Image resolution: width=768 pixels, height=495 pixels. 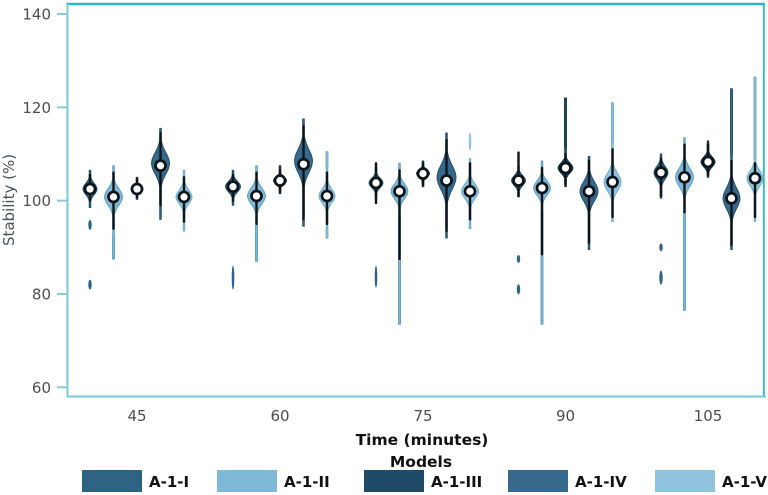 What do you see at coordinates (684, 224) in the screenshot?
I see `violin-A-1-II-t105` at bounding box center [684, 224].